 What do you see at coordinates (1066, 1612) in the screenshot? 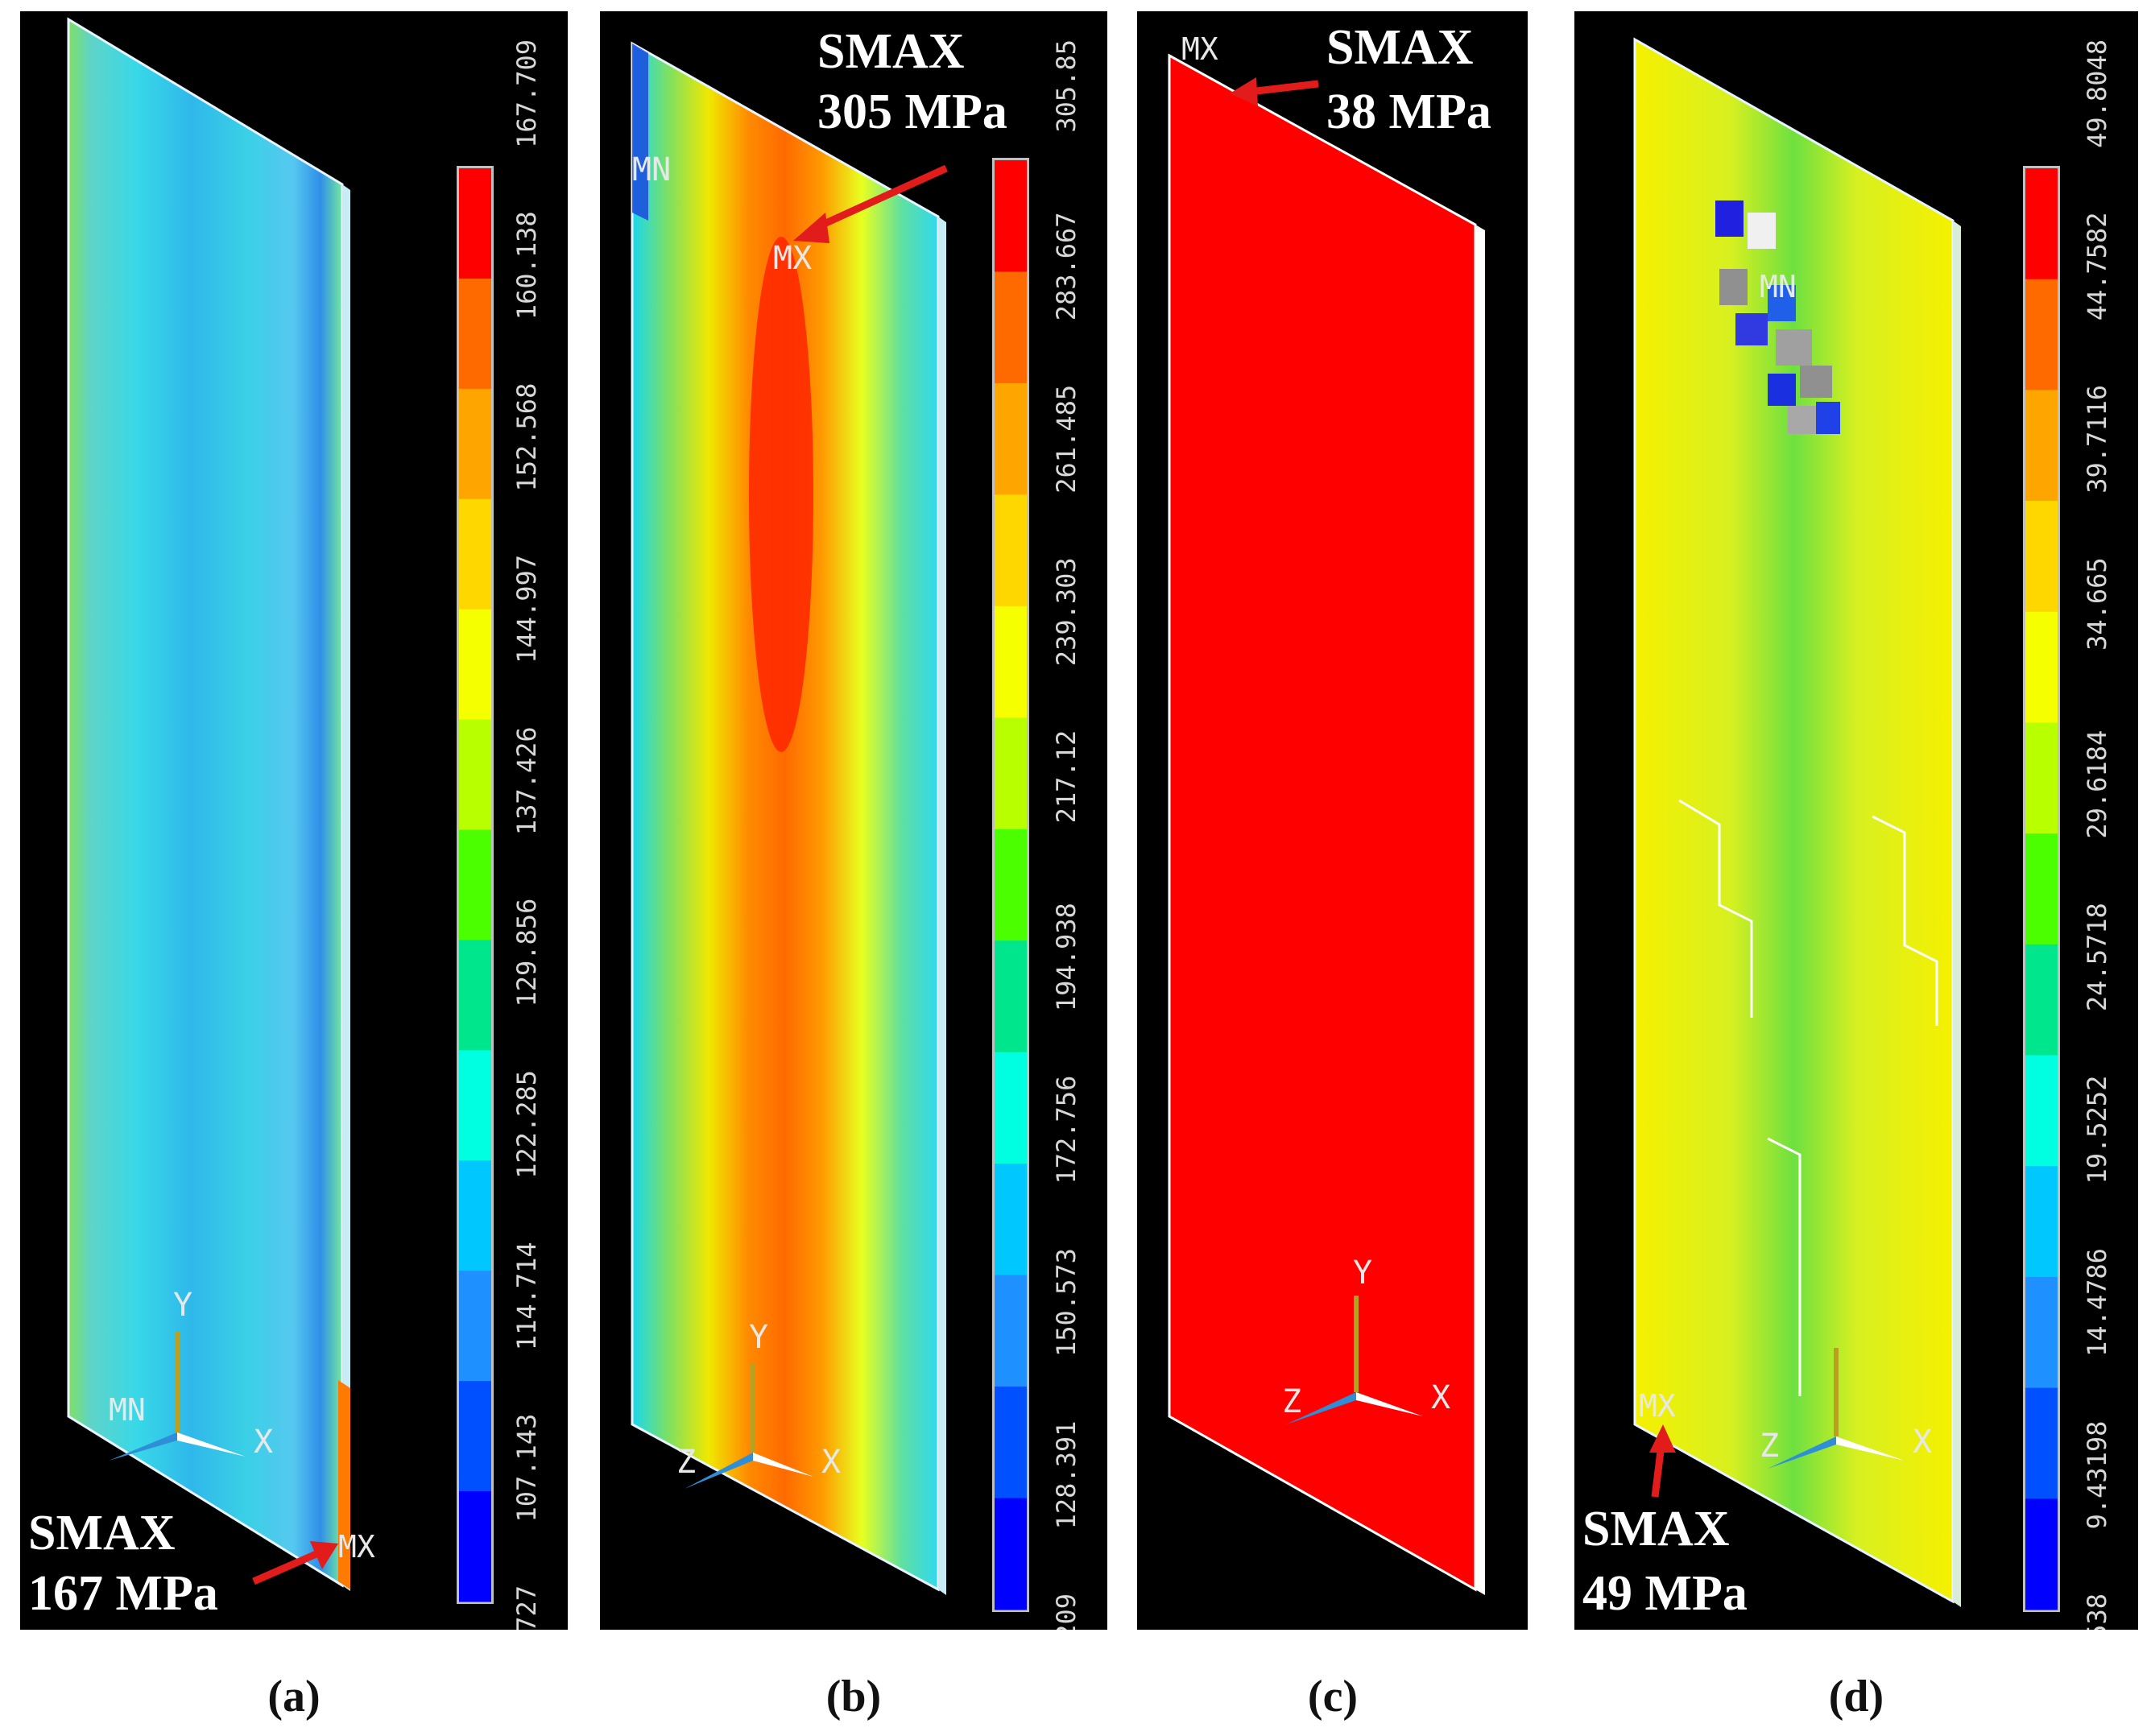
I see `legend-tick-label: 106.209` at bounding box center [1066, 1612].